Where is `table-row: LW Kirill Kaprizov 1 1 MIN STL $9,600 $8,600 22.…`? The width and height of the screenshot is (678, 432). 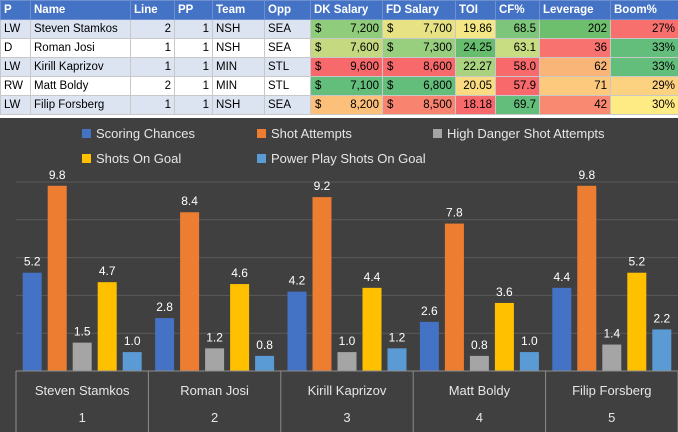 table-row: LW Kirill Kaprizov 1 1 MIN STL $9,600 $8,600 22.… is located at coordinates (339, 67).